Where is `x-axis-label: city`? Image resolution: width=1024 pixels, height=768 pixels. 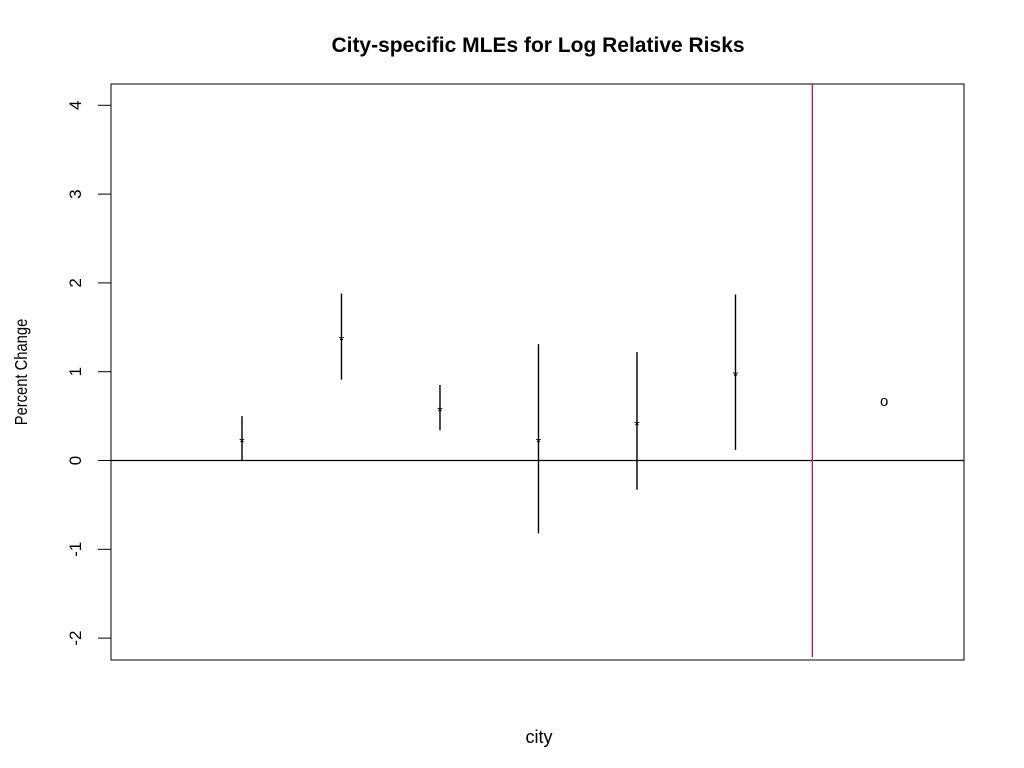 x-axis-label: city is located at coordinates (539, 737).